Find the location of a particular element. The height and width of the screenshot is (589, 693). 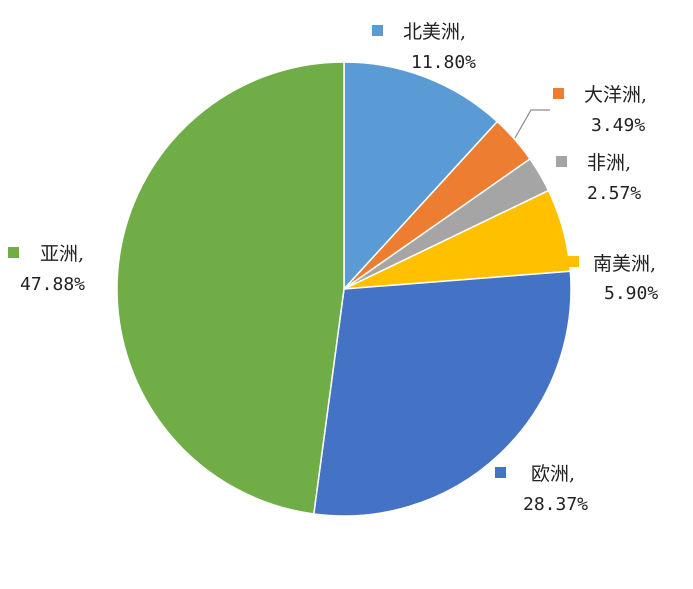

label-value-asia: 47.88% is located at coordinates (52, 284).